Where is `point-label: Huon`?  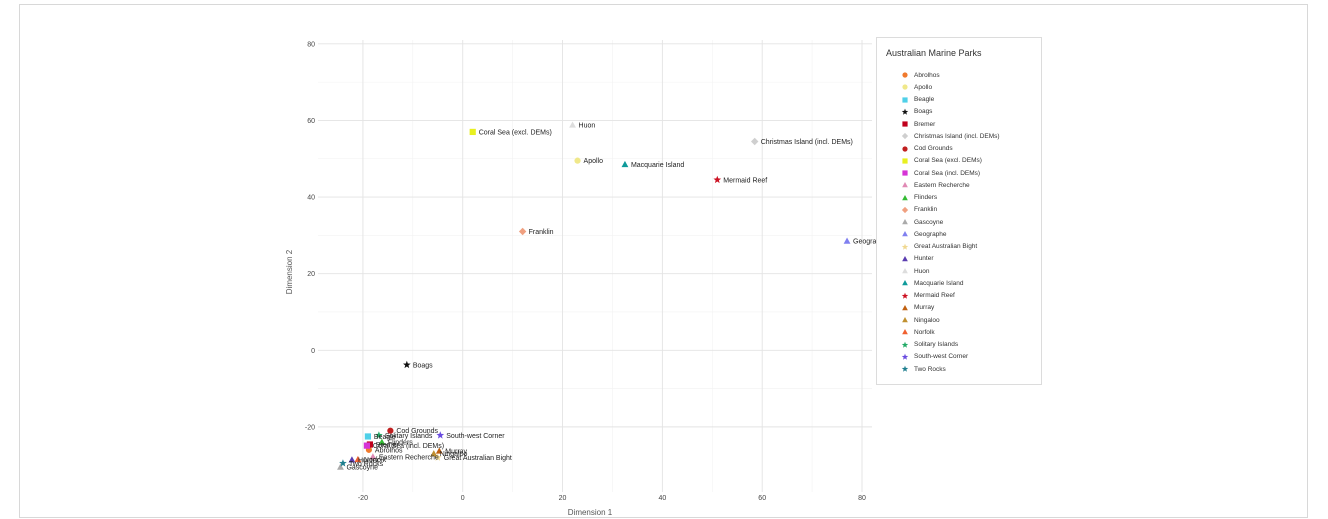
point-label: Huon is located at coordinates (587, 126).